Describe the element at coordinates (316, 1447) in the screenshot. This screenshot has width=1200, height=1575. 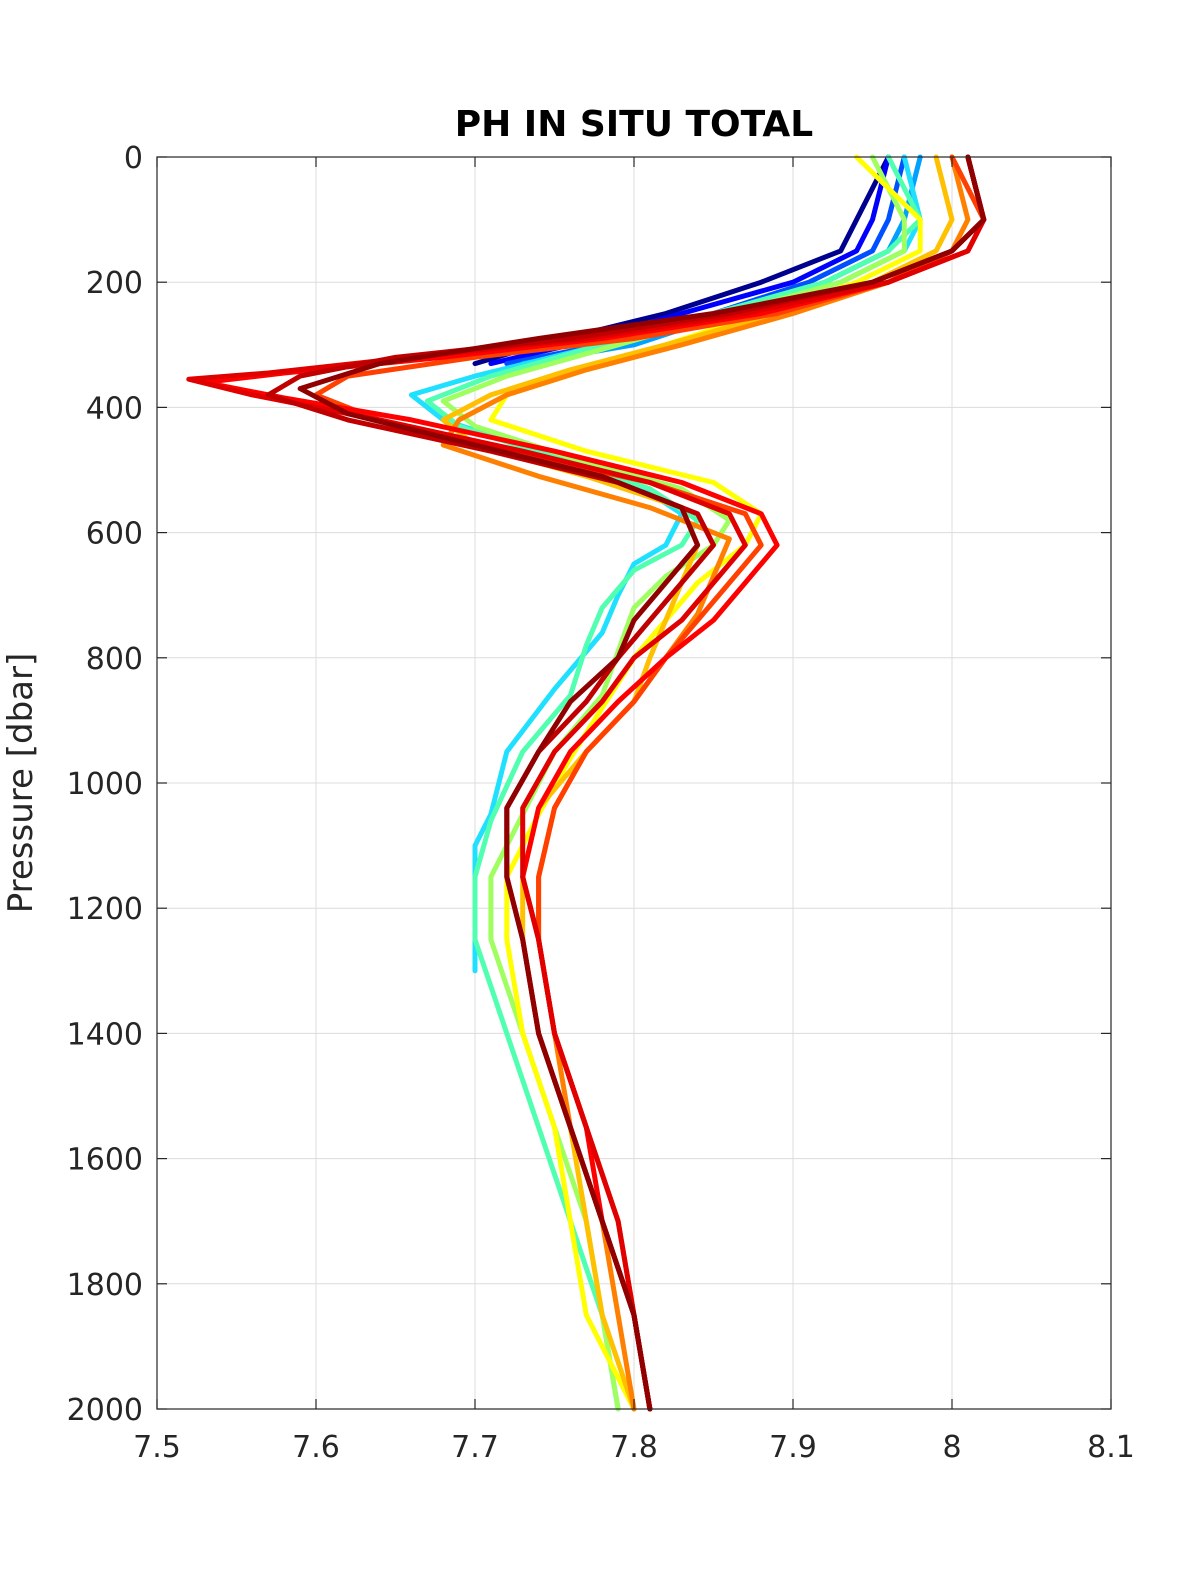
I see `x-tick-label: 7.6` at that location.